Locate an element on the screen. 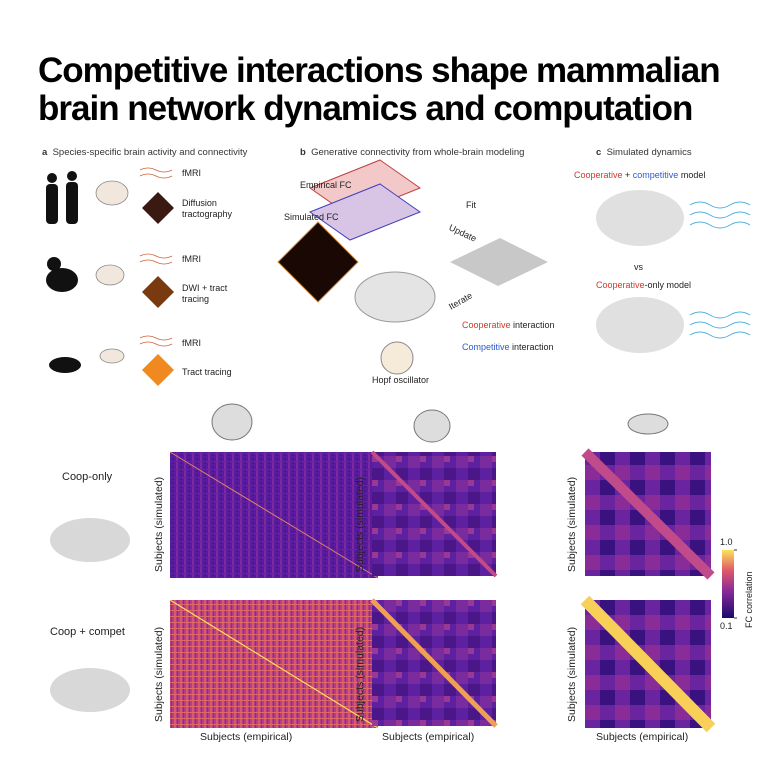 Image resolution: width=784 pixels, height=784 pixels. row-label: Coop + compet is located at coordinates (87, 632).